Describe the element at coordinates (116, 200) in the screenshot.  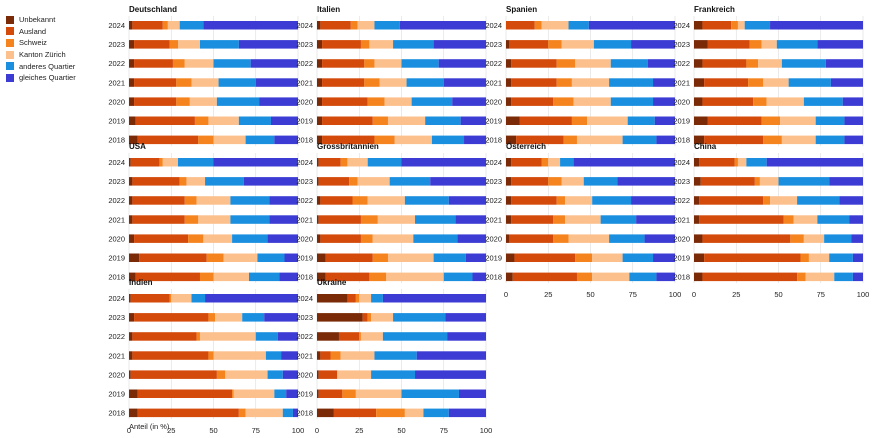
I see `year-label: 2022` at that location.